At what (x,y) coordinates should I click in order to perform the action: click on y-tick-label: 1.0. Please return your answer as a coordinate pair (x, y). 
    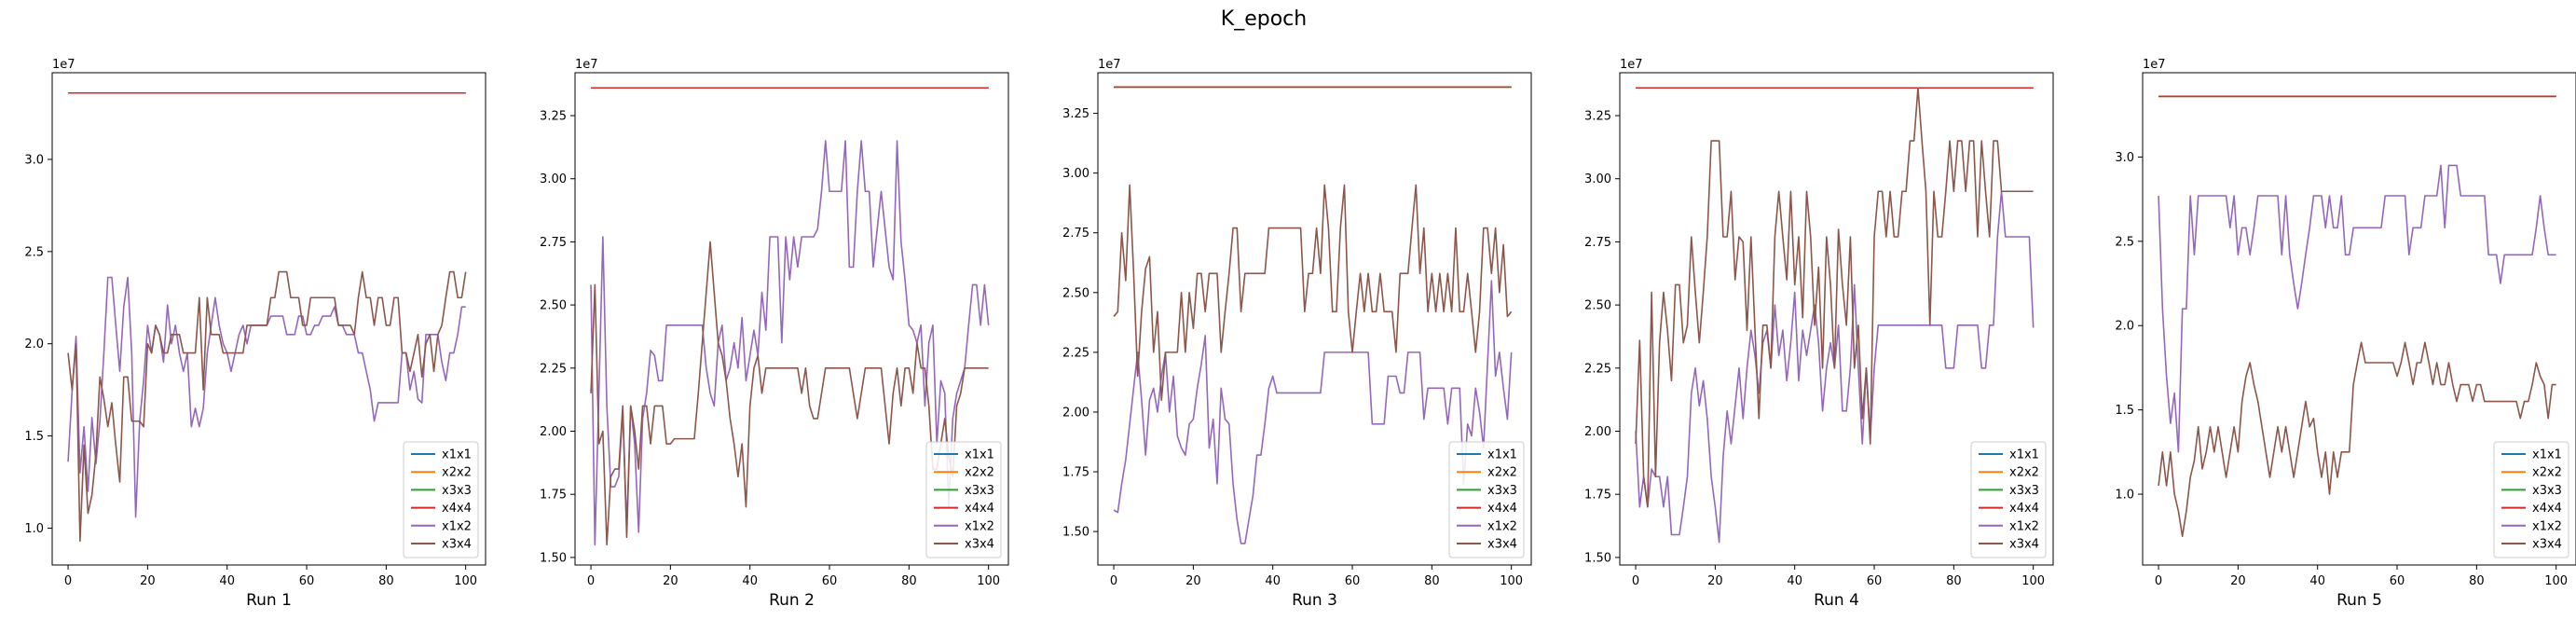
    Looking at the image, I should click on (2124, 496).